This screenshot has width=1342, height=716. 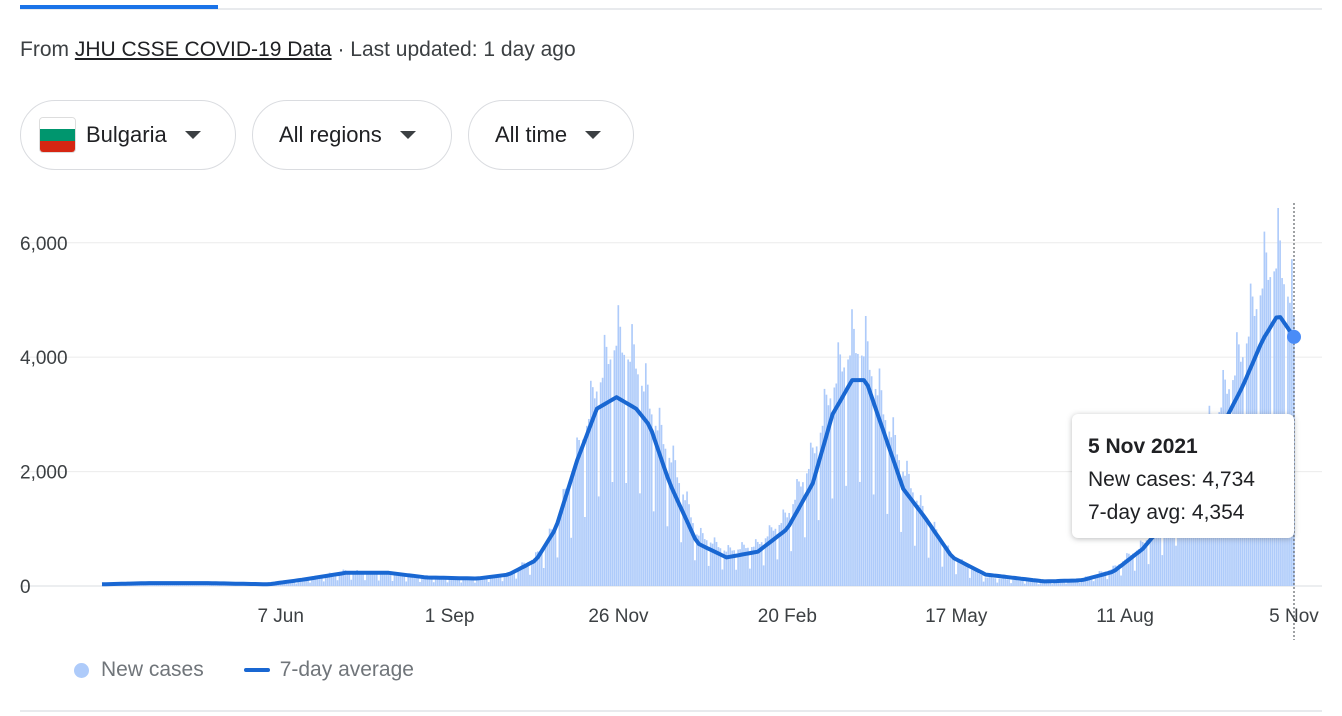 What do you see at coordinates (203, 49) in the screenshot?
I see `source-link: JHU CSSE COVID-19 Data` at bounding box center [203, 49].